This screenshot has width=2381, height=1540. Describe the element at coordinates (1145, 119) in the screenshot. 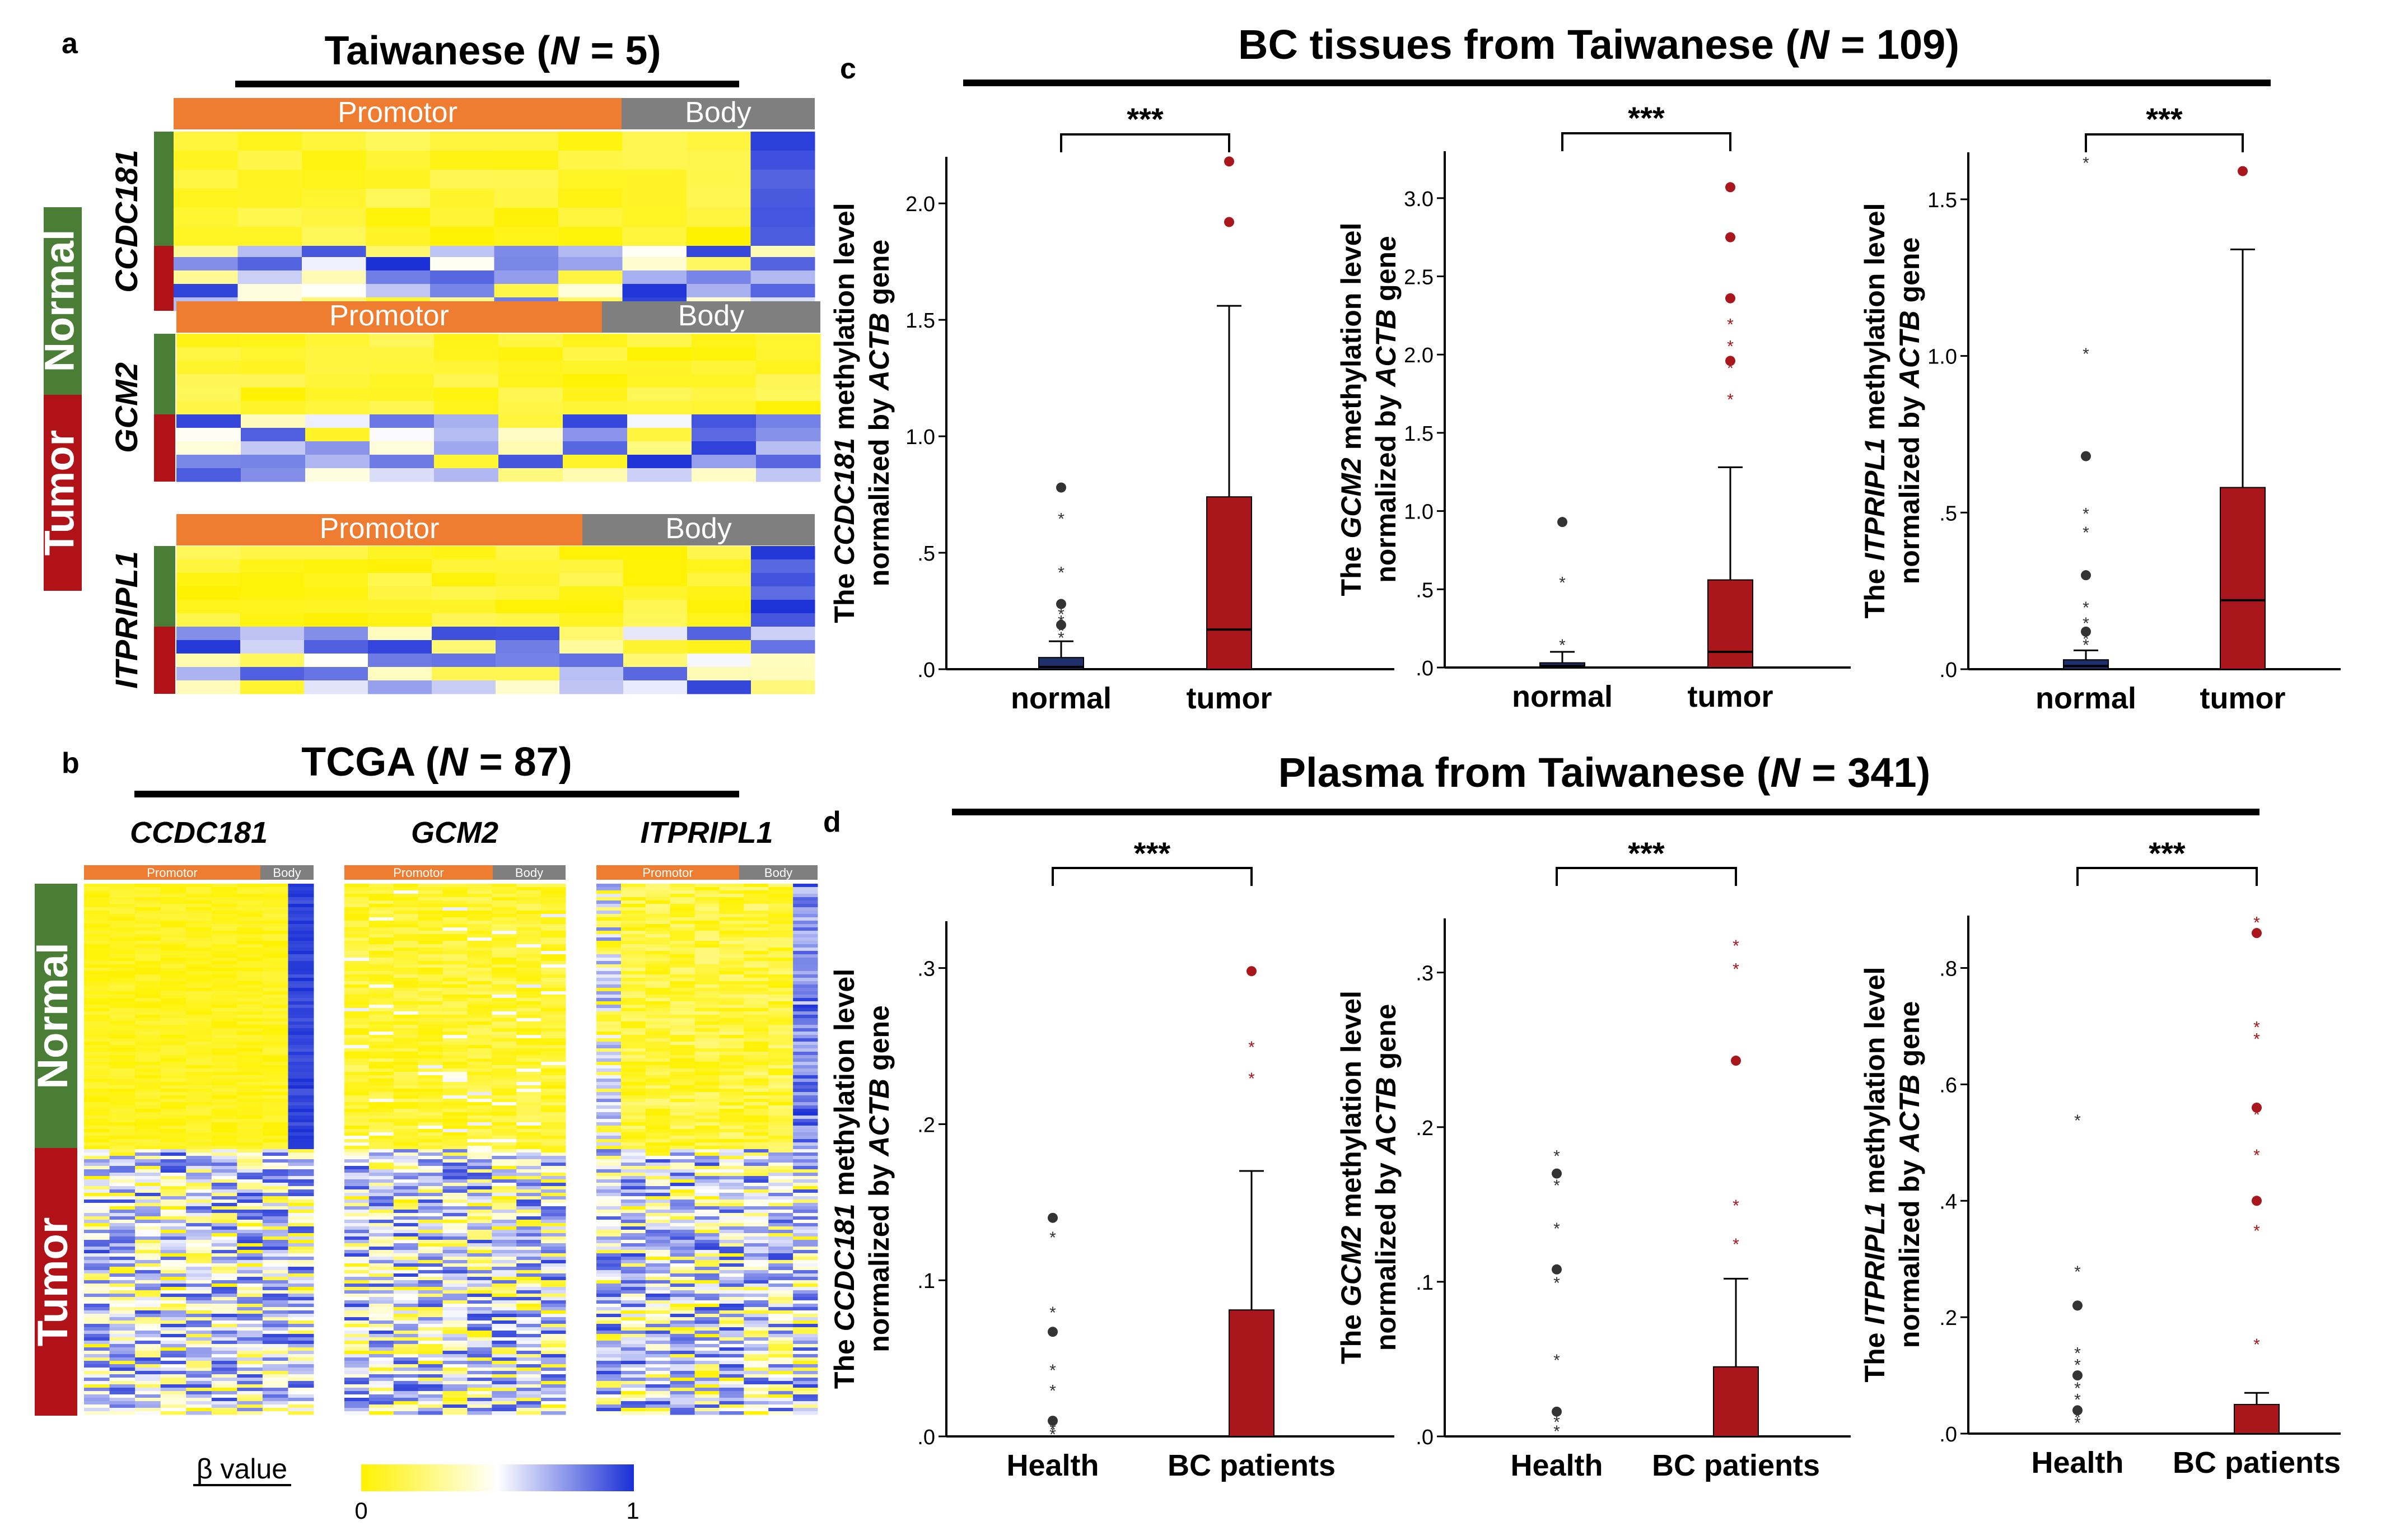

I see `significance-label: ***` at that location.